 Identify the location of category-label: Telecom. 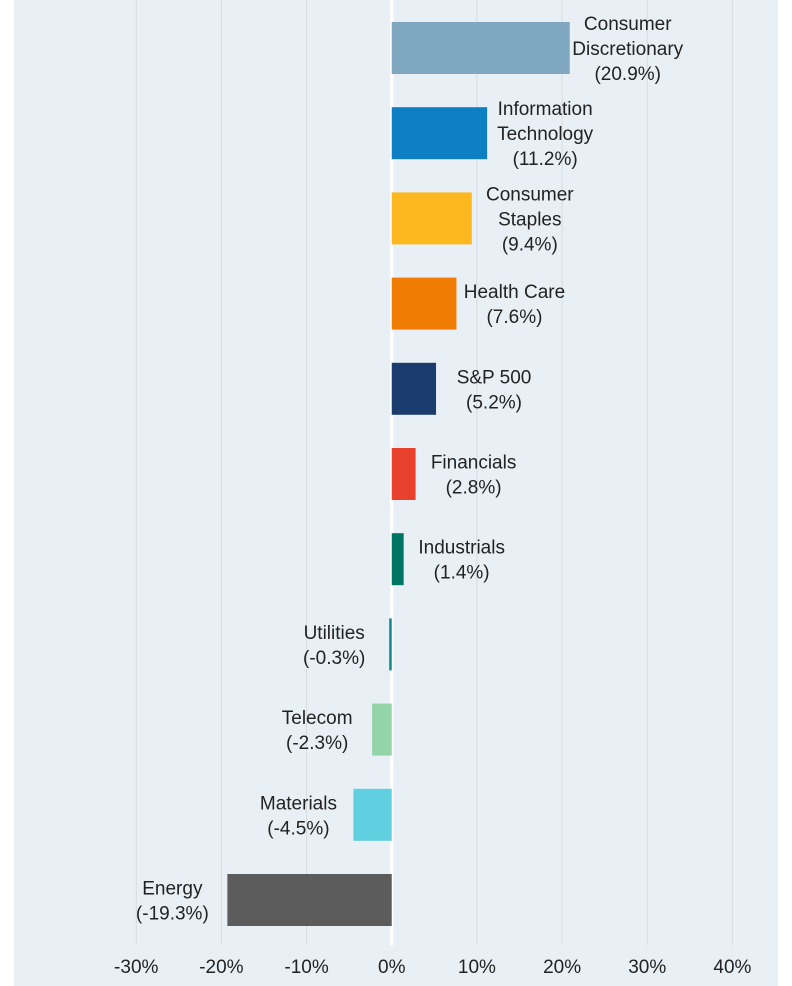
(317, 718).